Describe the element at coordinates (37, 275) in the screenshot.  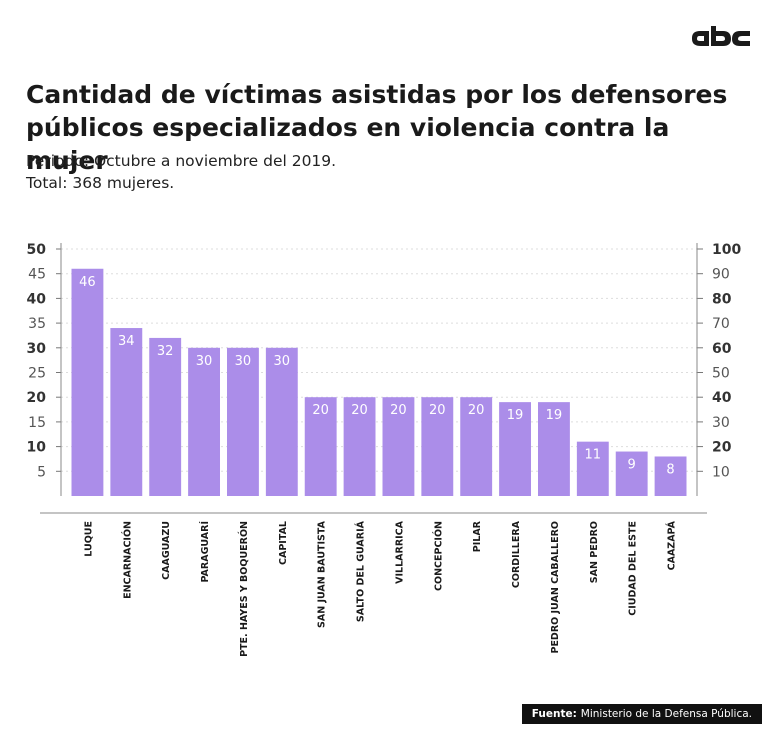
I see `y-tick-label: 45` at that location.